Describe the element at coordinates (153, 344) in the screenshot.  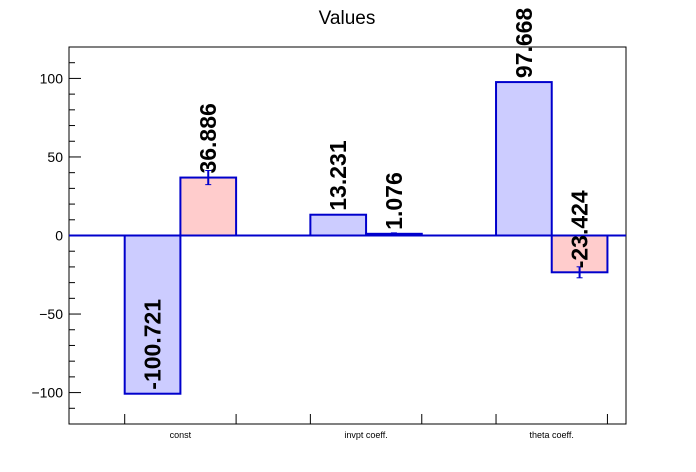
I see `data-label: -100.721` at that location.